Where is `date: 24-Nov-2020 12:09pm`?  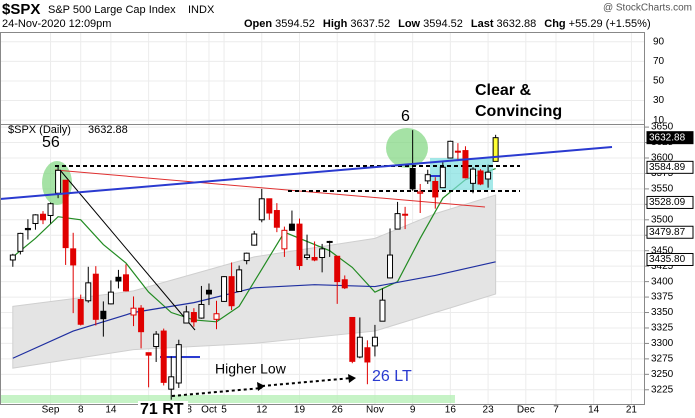
date: 24-Nov-2020 12:09pm is located at coordinates (56, 24).